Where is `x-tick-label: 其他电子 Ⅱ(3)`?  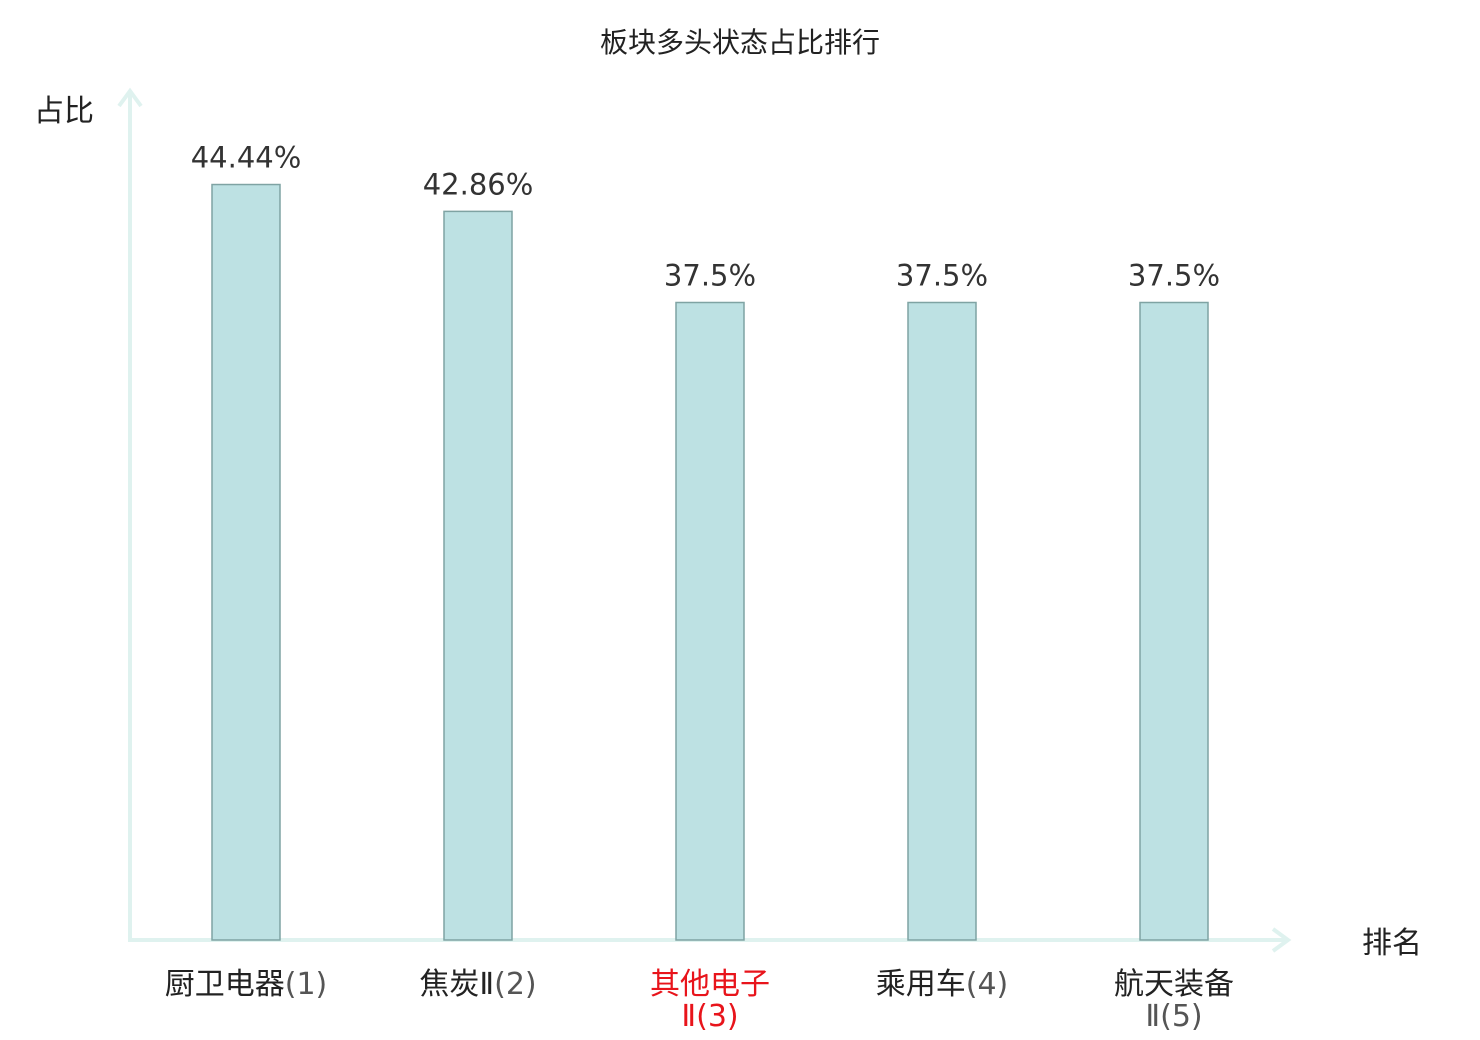 x-tick-label: 其他电子 Ⅱ(3) is located at coordinates (710, 1000).